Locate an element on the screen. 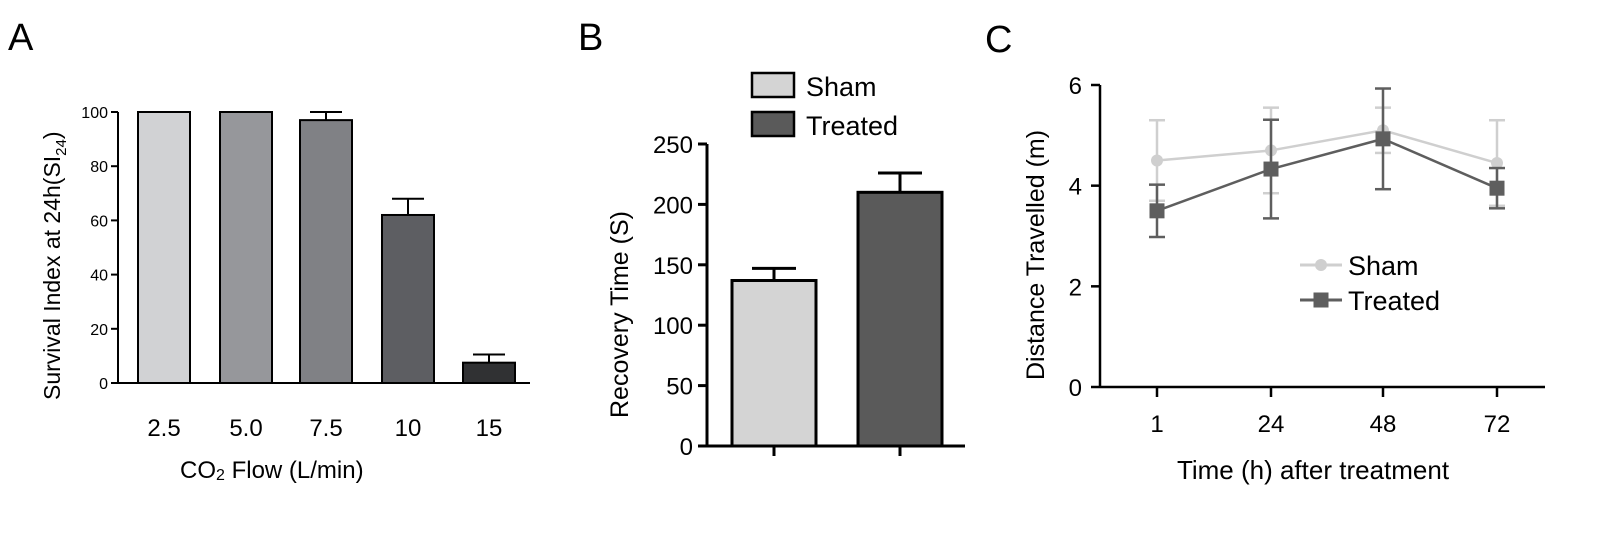 The image size is (1600, 537). chart-b-legend-label: Sham is located at coordinates (841, 87).